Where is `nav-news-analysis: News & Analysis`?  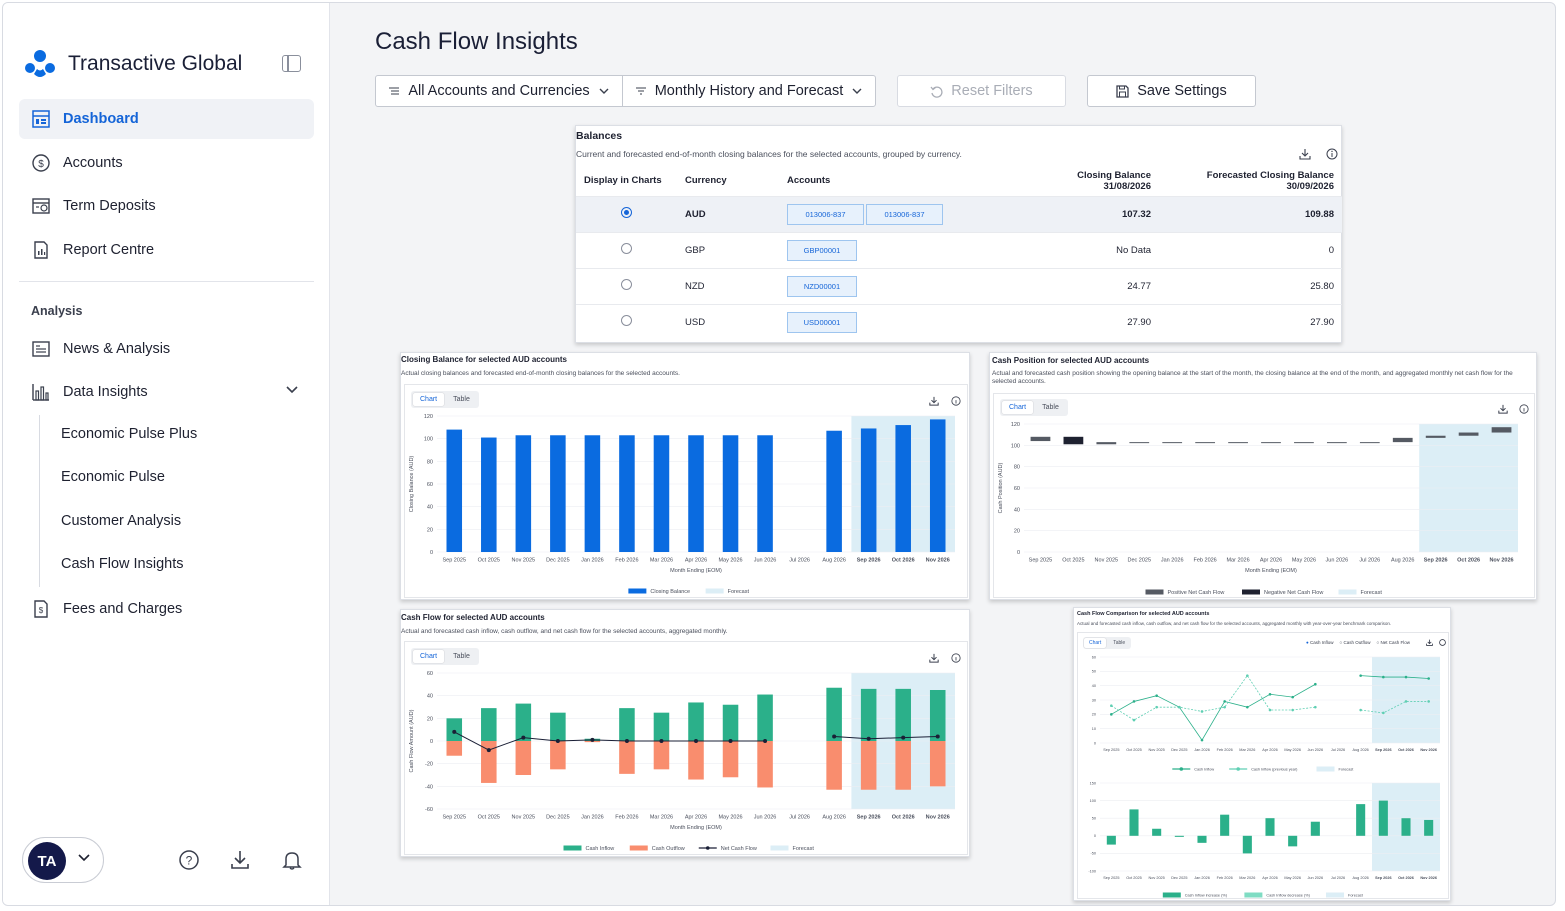 nav-news-analysis: News & Analysis is located at coordinates (166, 349).